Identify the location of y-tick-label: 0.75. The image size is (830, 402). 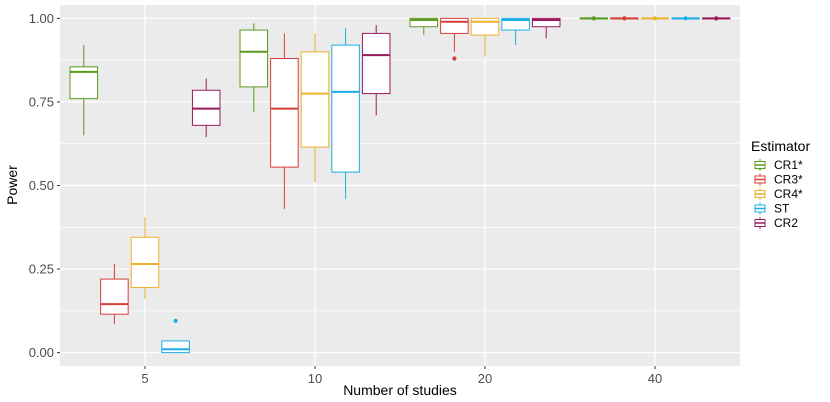
(41, 101).